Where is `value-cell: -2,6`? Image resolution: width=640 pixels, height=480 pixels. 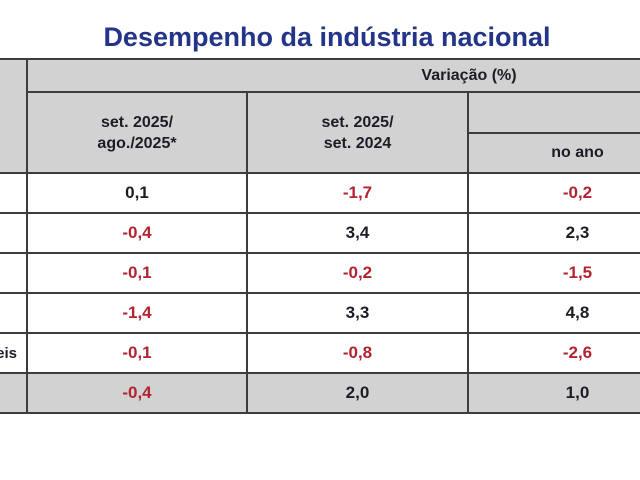 value-cell: -2,6 is located at coordinates (554, 354).